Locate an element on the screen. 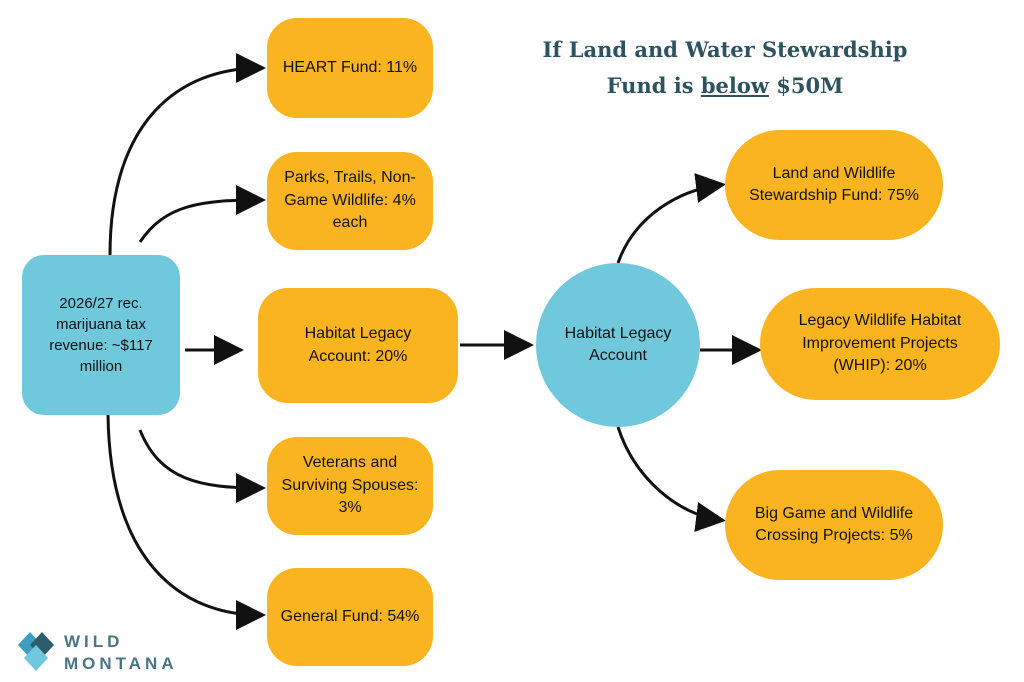 The height and width of the screenshot is (682, 1024). logo-icon is located at coordinates (36, 651).